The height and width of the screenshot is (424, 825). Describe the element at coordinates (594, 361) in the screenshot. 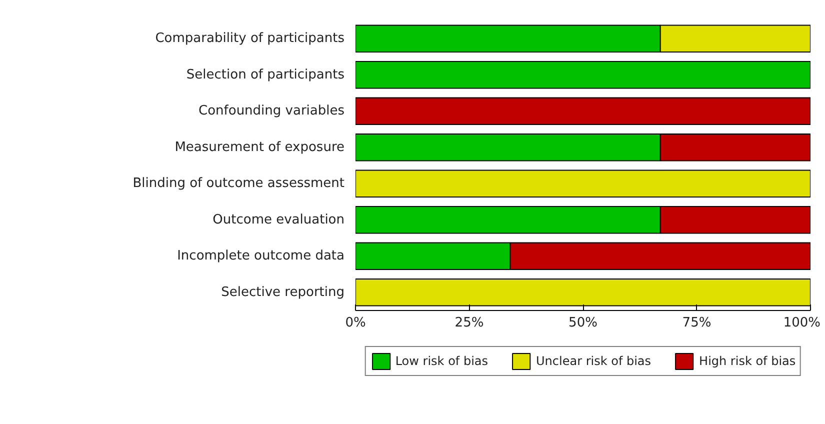

I see `legend-label: Unclear risk of bias` at that location.